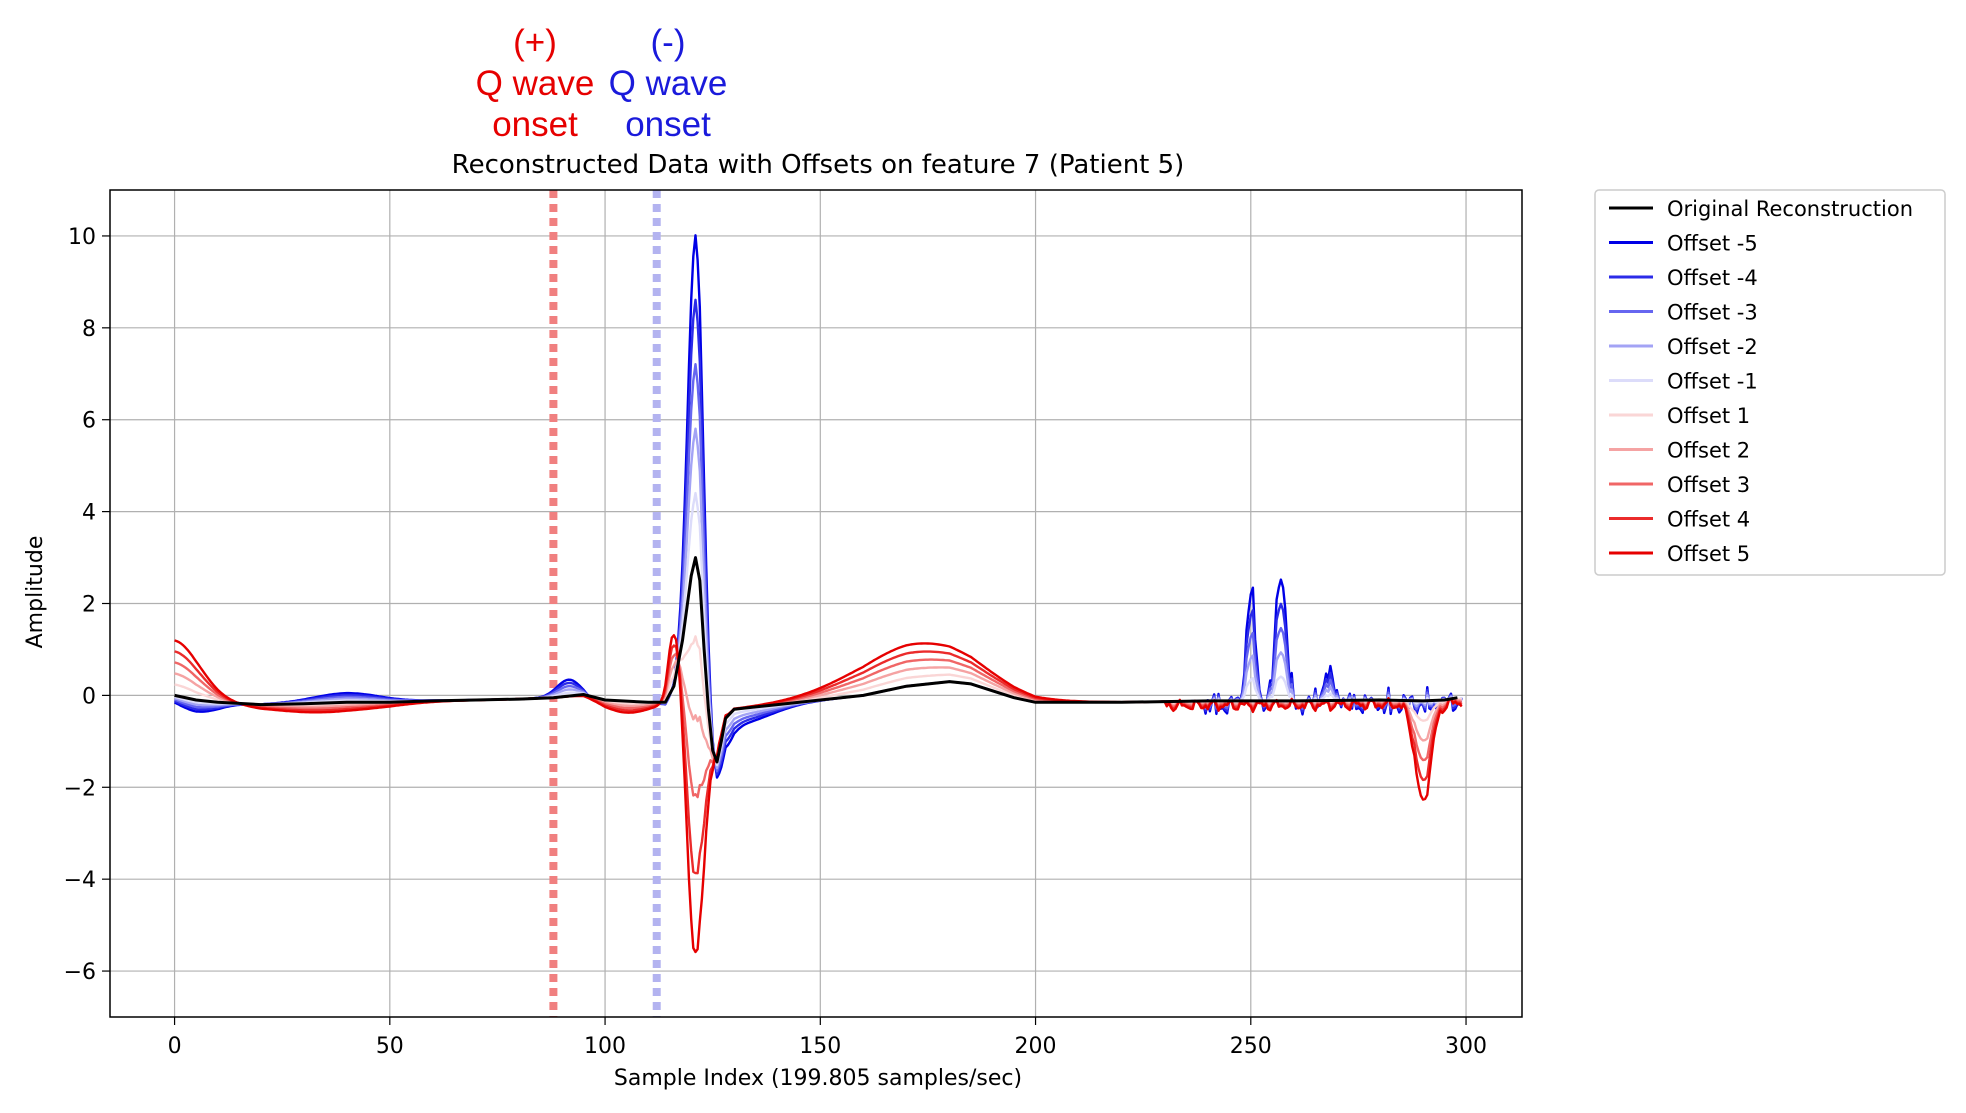 This screenshot has width=1966, height=1113. What do you see at coordinates (1708, 554) in the screenshot?
I see `legend-label: Offset 5` at bounding box center [1708, 554].